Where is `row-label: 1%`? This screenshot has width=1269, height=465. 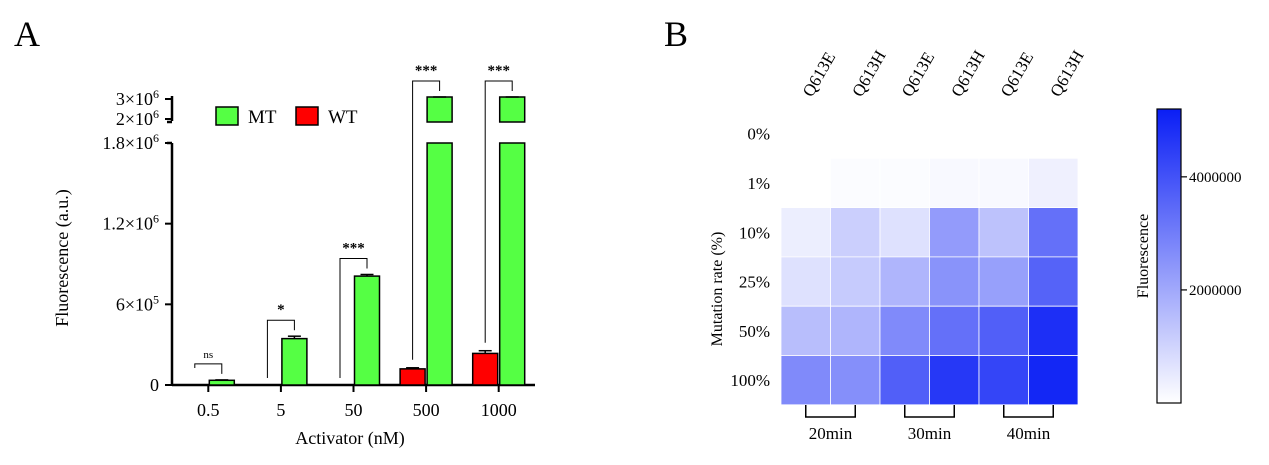 row-label: 1% is located at coordinates (758, 183).